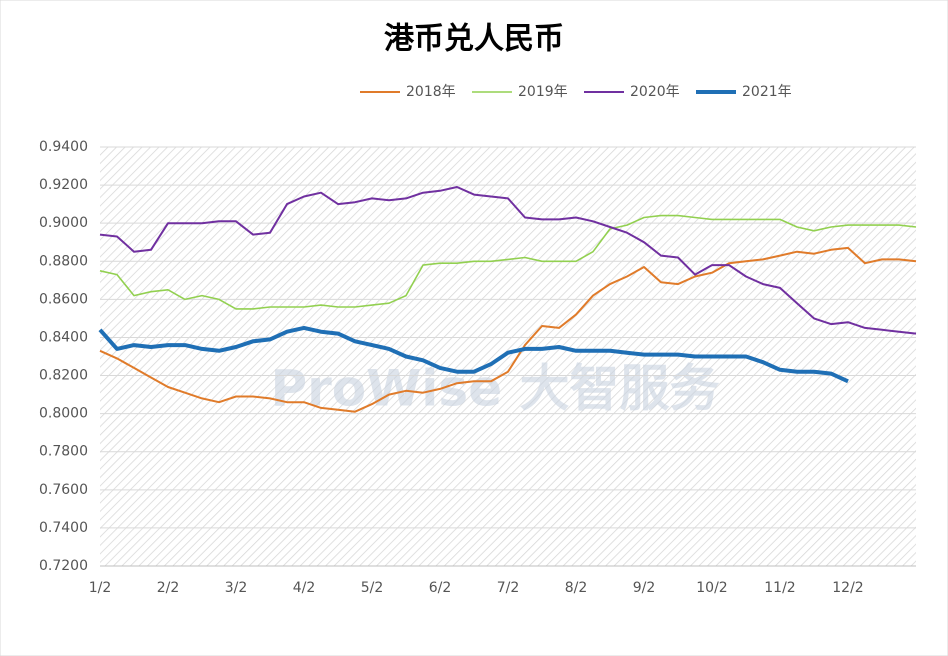 Image resolution: width=948 pixels, height=656 pixels. Describe the element at coordinates (440, 588) in the screenshot. I see `x-tick-label: 6/2` at that location.